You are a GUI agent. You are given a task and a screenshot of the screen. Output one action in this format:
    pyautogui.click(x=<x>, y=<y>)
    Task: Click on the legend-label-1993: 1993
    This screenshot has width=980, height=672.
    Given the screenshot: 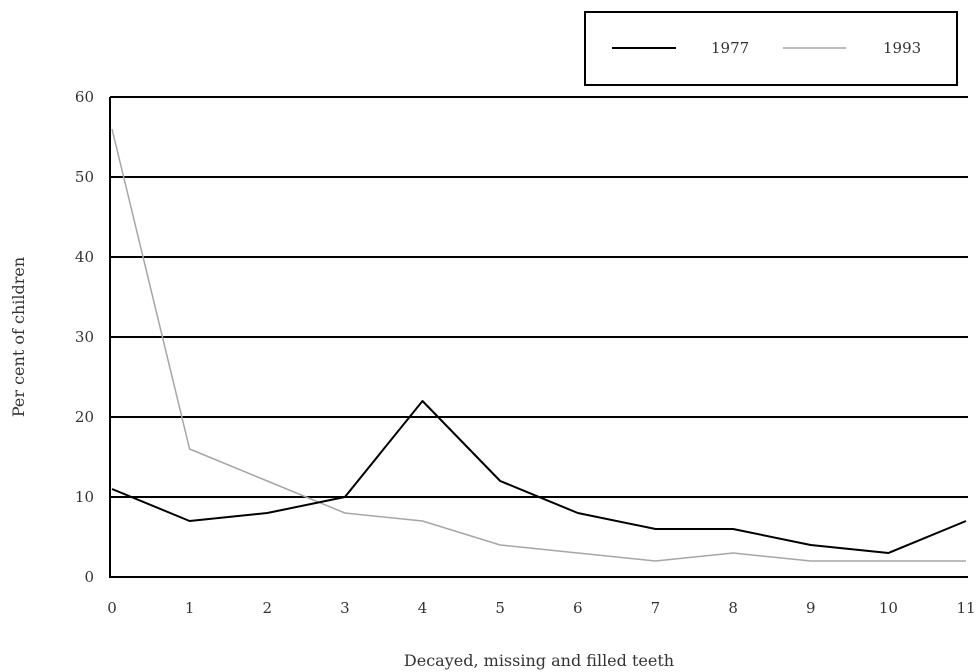 What is the action you would take?
    pyautogui.click(x=902, y=48)
    